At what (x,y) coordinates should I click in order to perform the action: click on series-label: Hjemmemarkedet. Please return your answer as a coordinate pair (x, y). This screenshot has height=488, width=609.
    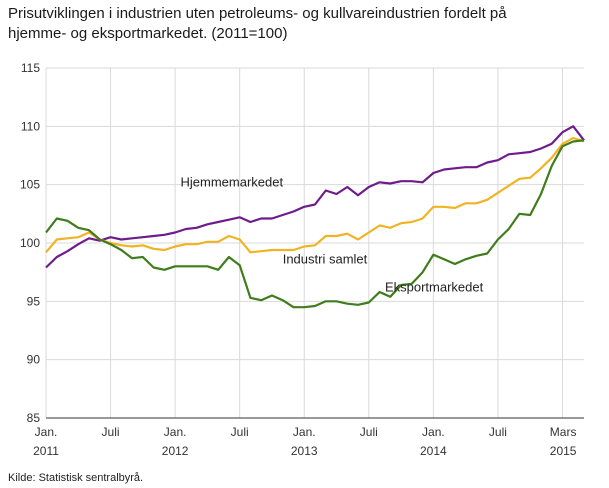
    Looking at the image, I should click on (232, 181).